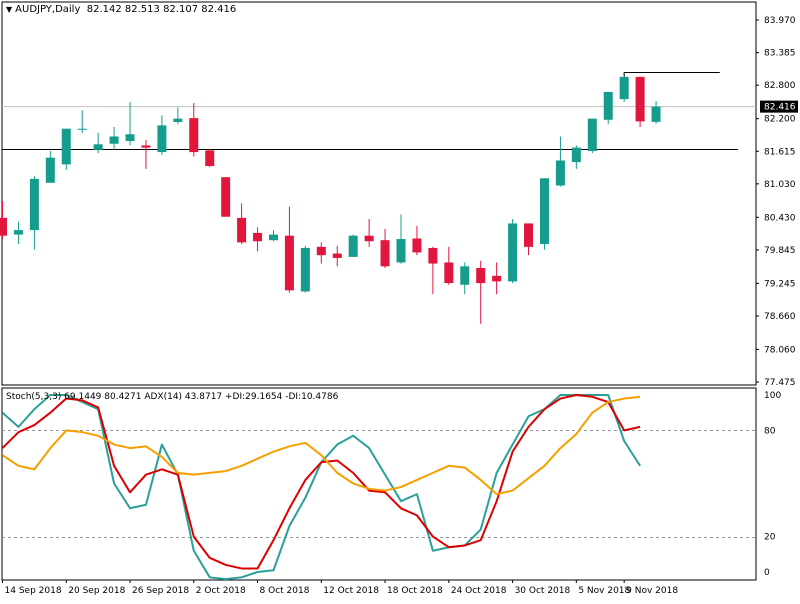 The height and width of the screenshot is (604, 800). I want to click on oscillator-axis-label: 0, so click(767, 573).